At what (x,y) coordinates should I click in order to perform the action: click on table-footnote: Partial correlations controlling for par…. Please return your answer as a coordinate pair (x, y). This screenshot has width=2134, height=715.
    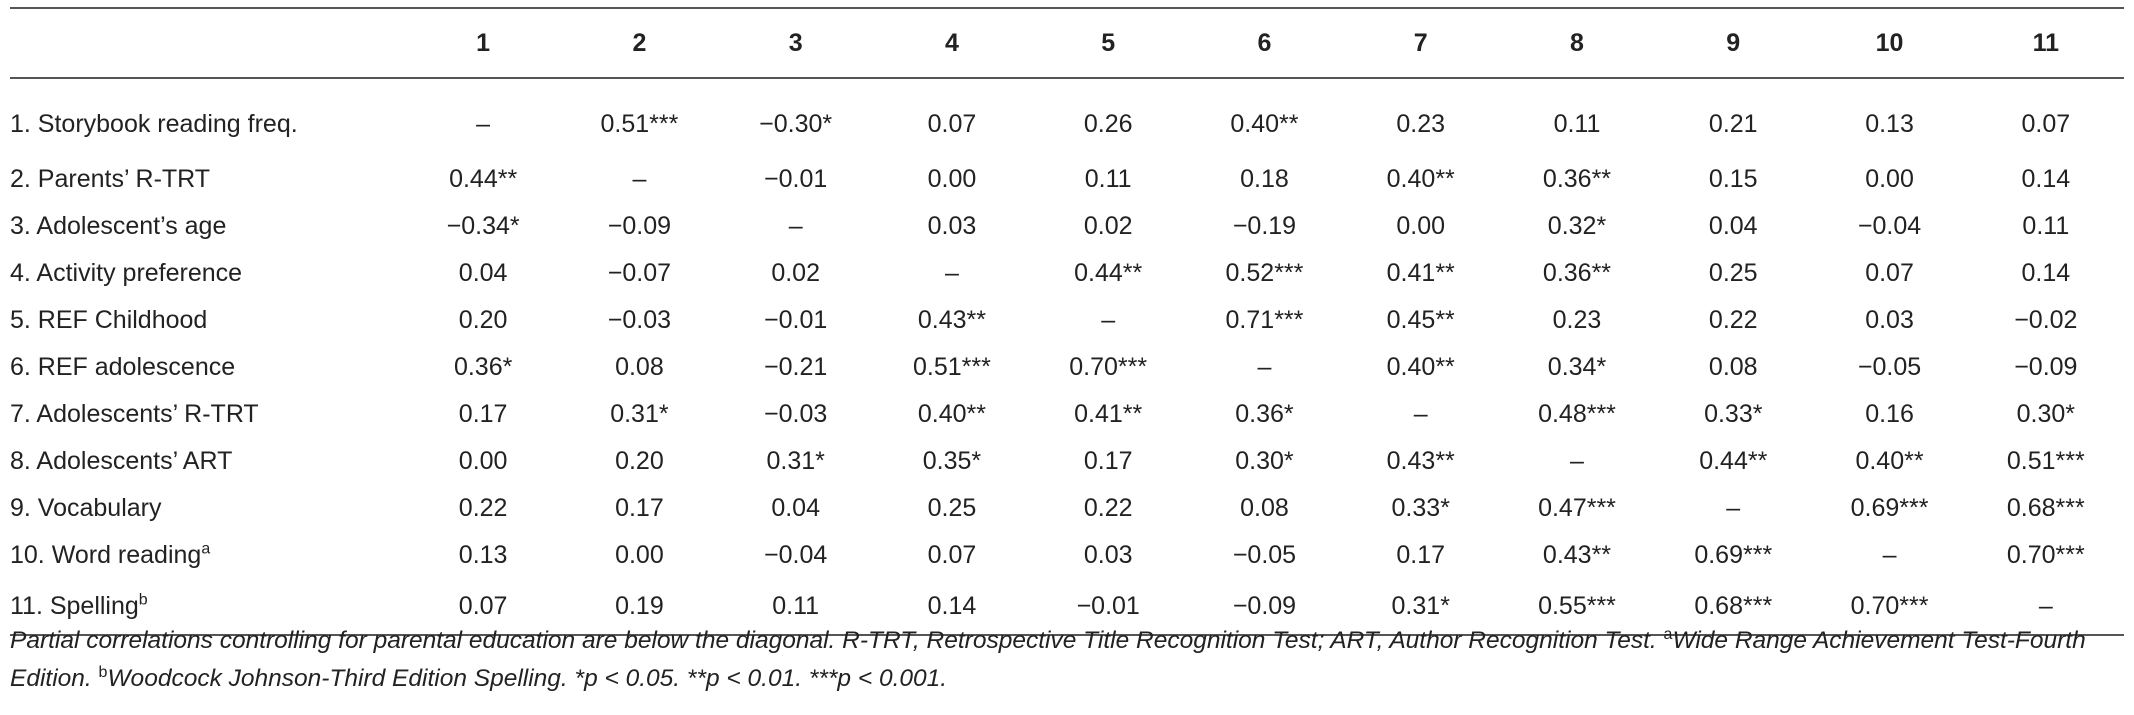
    Looking at the image, I should click on (1065, 660).